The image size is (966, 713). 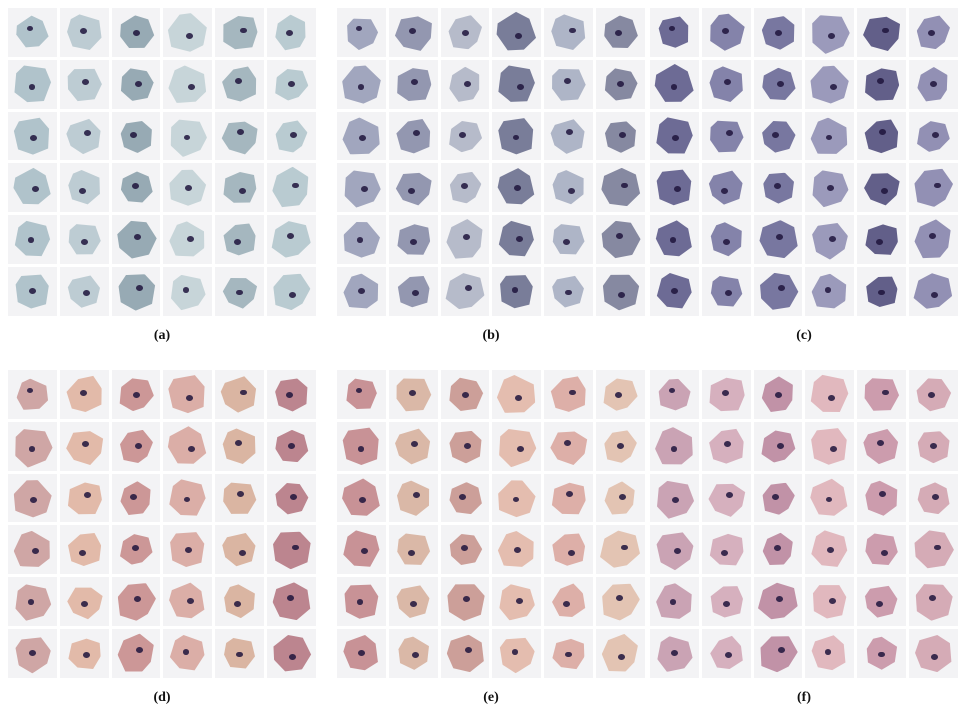 I want to click on cell-image-grid-f, so click(x=804, y=524).